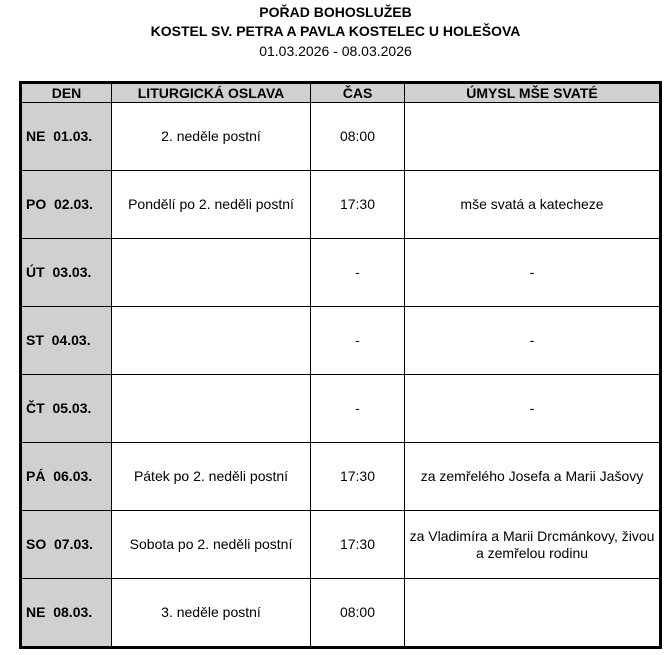  I want to click on day-cell: NE 01.03., so click(66, 136).